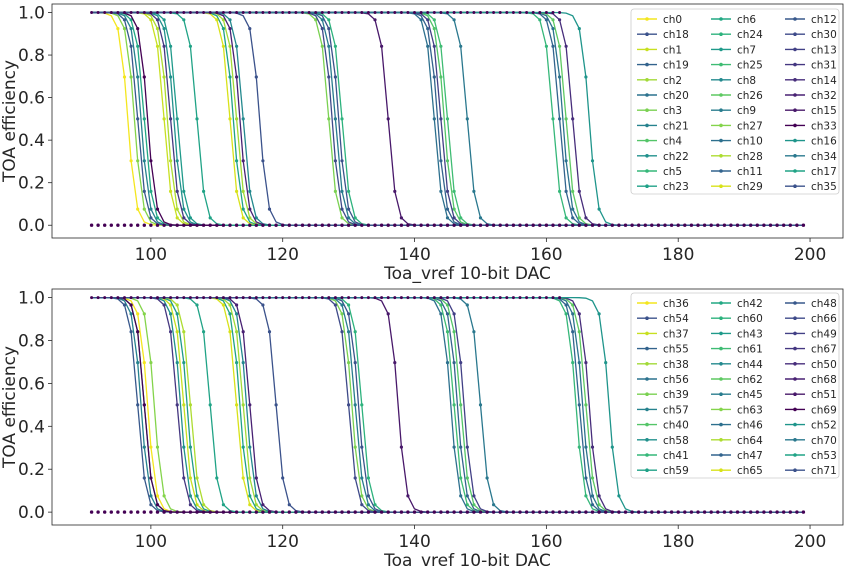  Describe the element at coordinates (355, 363) in the screenshot. I see `data-point-ch54` at that location.